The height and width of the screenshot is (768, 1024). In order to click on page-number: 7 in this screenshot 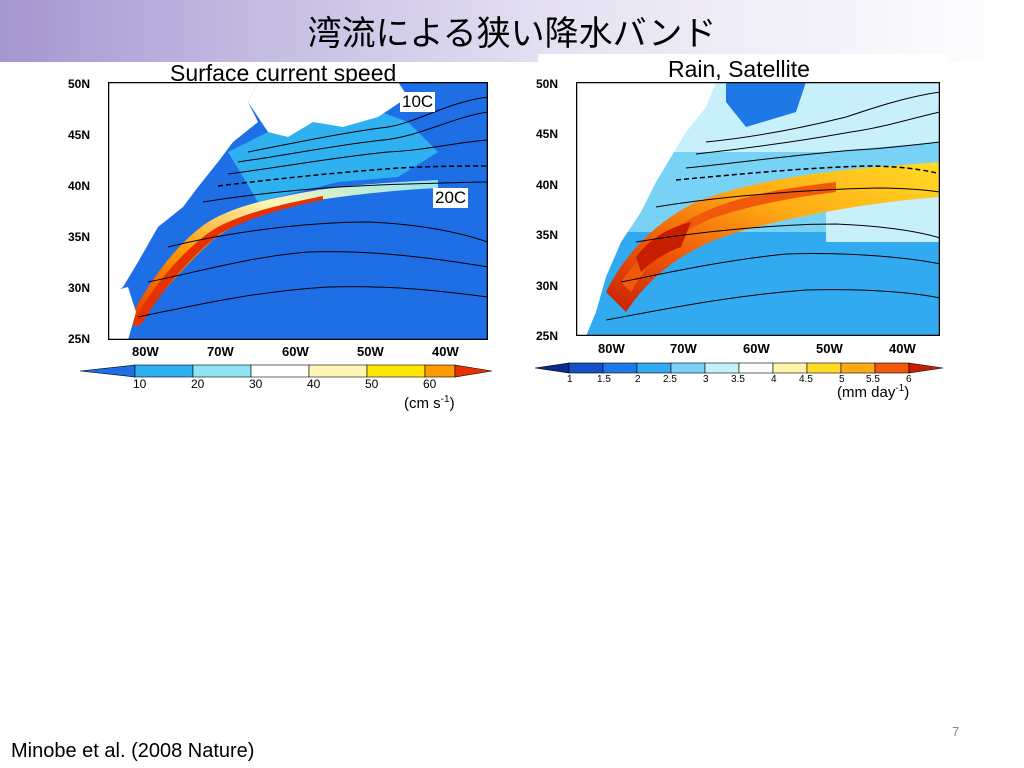, I will do `click(956, 731)`.